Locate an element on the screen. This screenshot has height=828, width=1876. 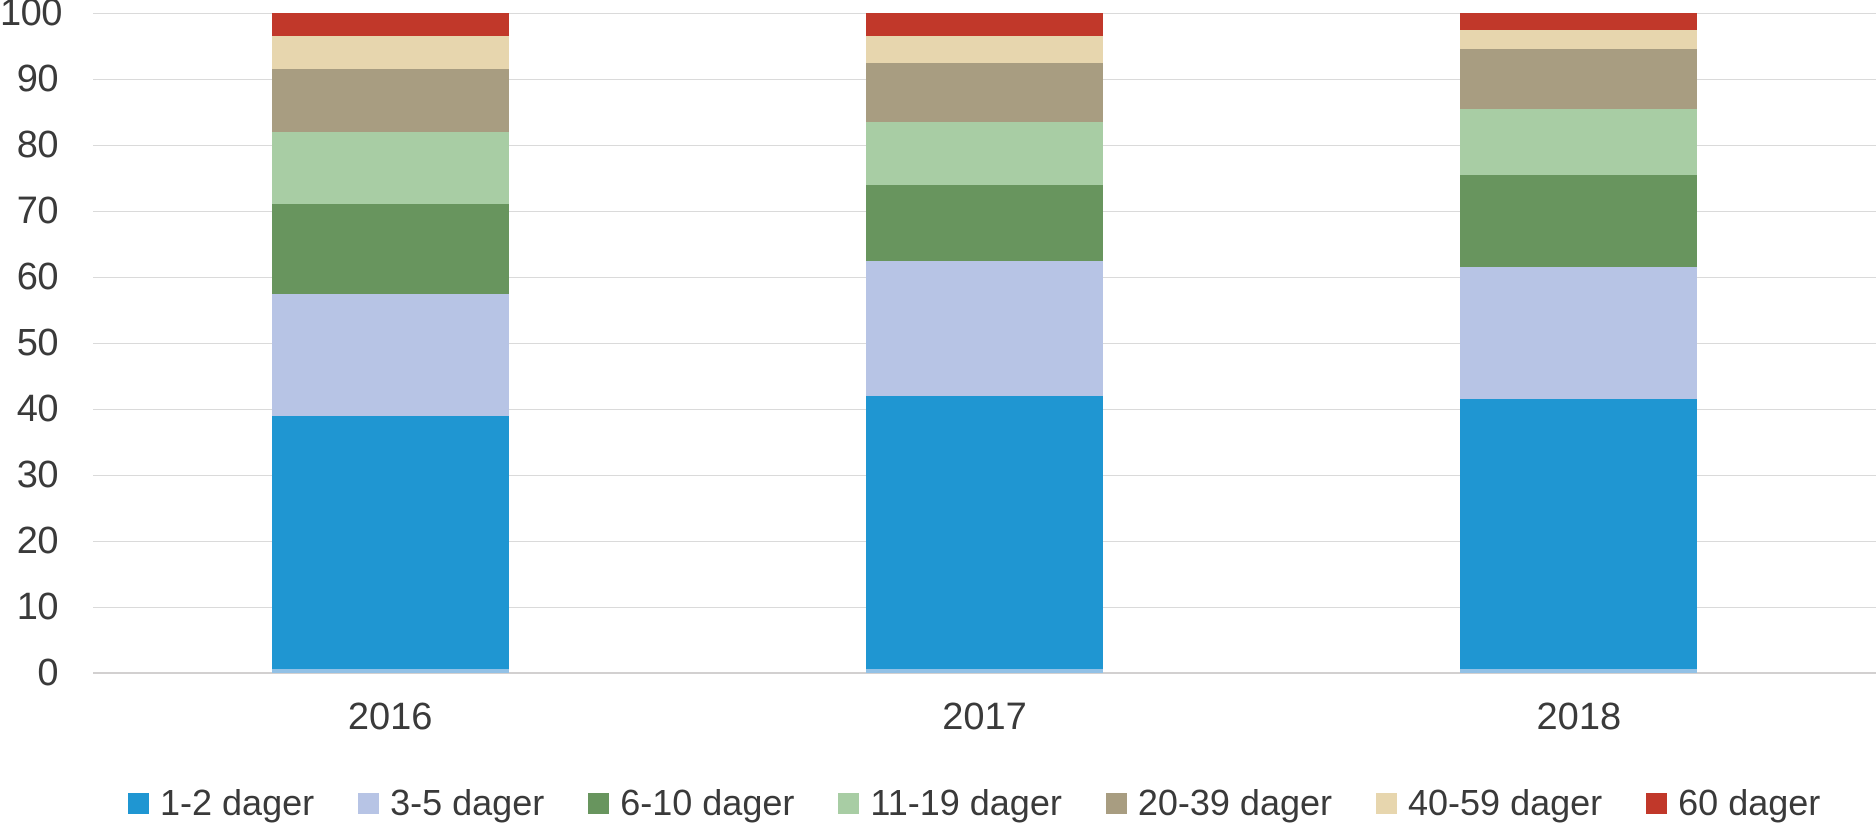
y-axis-tick-label: 0 is located at coordinates (47, 673).